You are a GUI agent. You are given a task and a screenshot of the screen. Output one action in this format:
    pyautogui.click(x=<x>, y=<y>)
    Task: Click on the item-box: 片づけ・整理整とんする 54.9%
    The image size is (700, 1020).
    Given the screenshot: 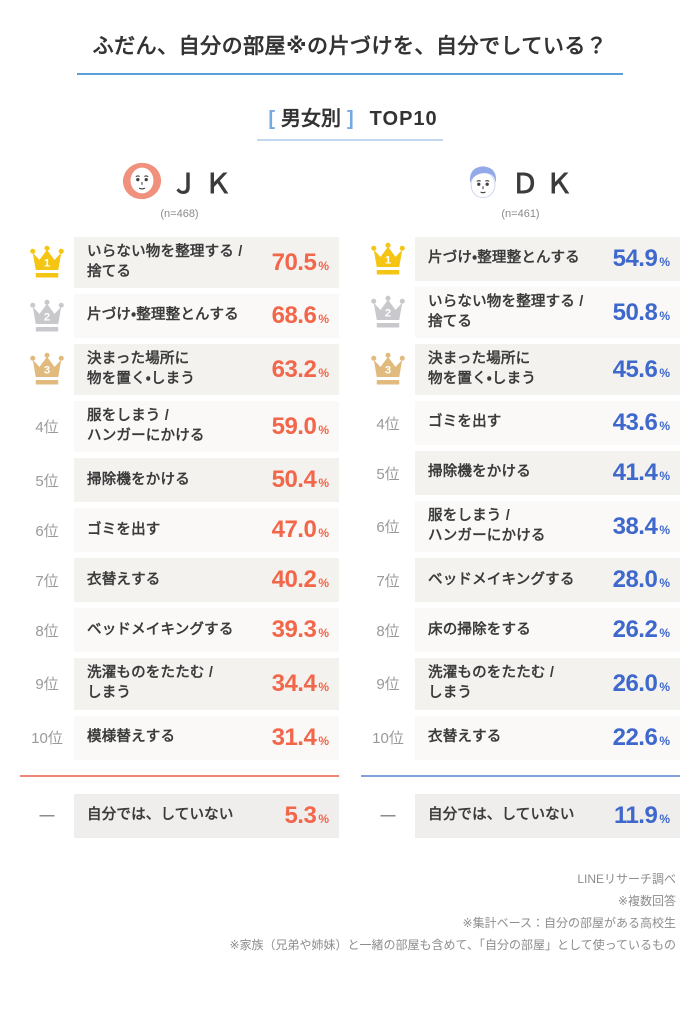 What is the action you would take?
    pyautogui.click(x=547, y=259)
    